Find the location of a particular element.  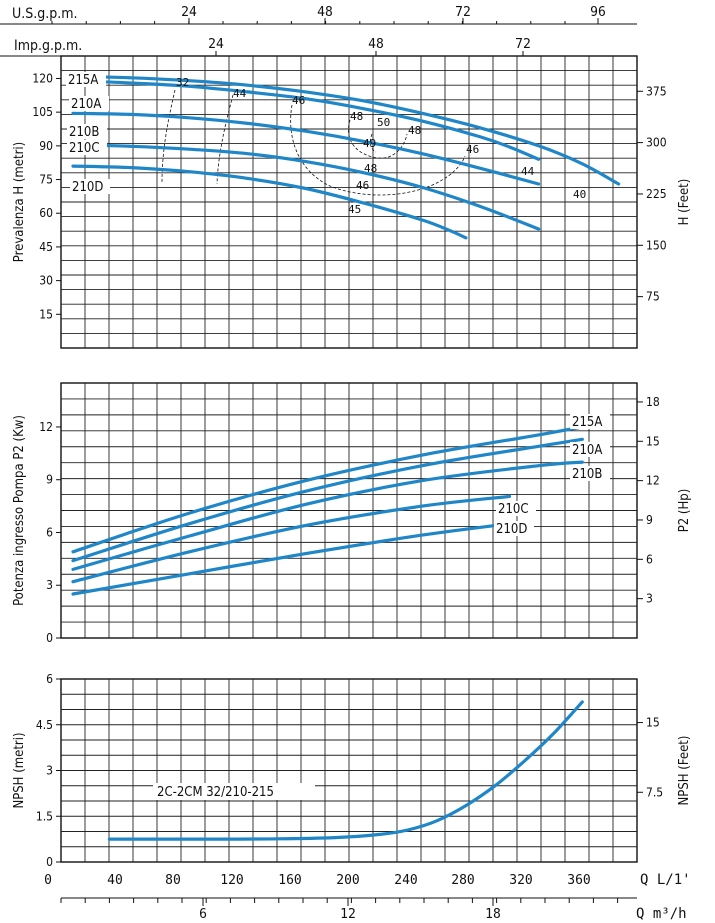

y-tick-label: 90 is located at coordinates (46, 146).